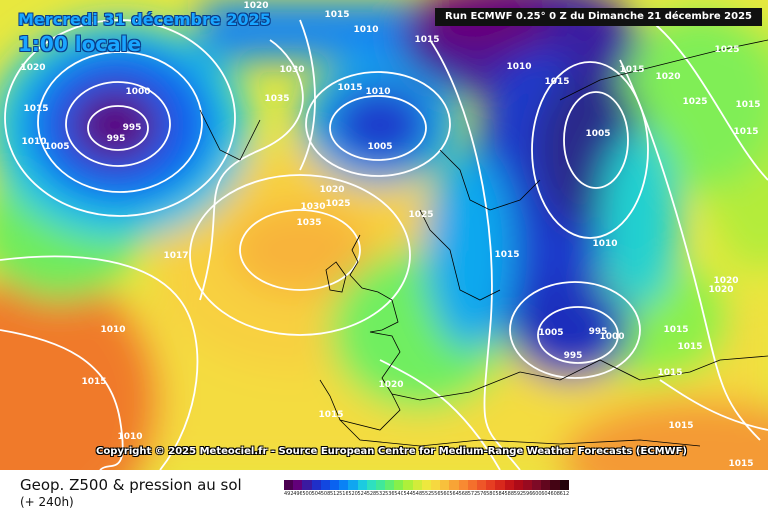  What do you see at coordinates (417, 494) in the screenshot?
I see `scale-label: 548` at bounding box center [417, 494].